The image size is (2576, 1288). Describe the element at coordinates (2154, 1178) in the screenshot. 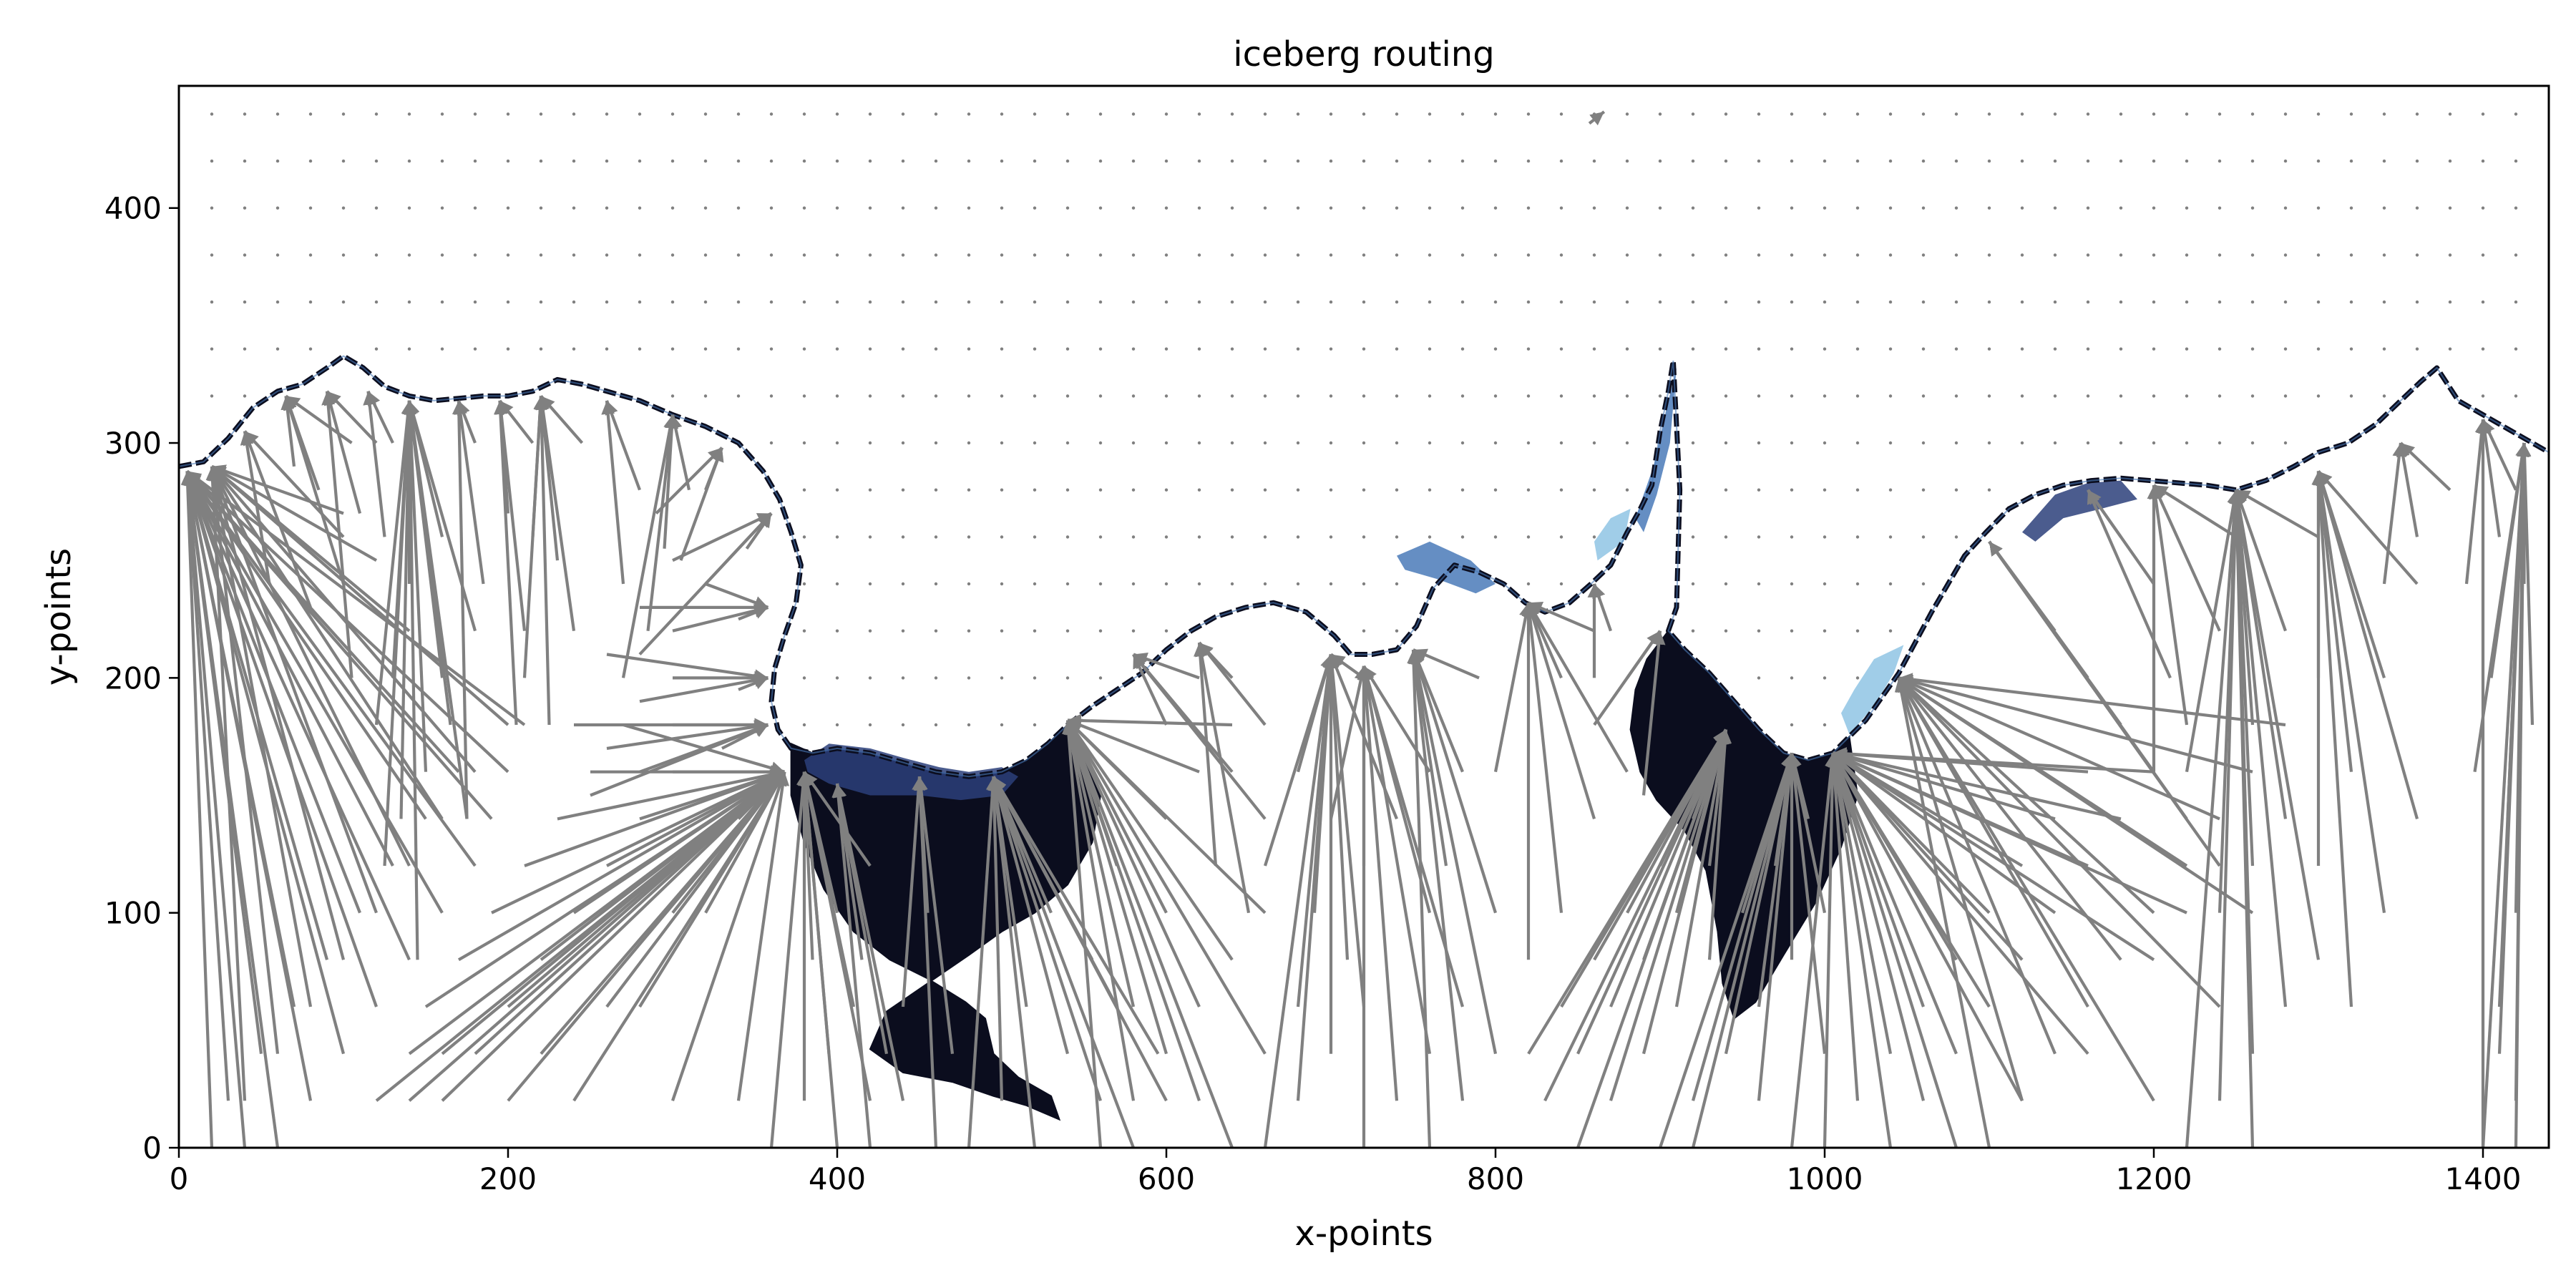

I see `x-tick-label: 1200` at that location.